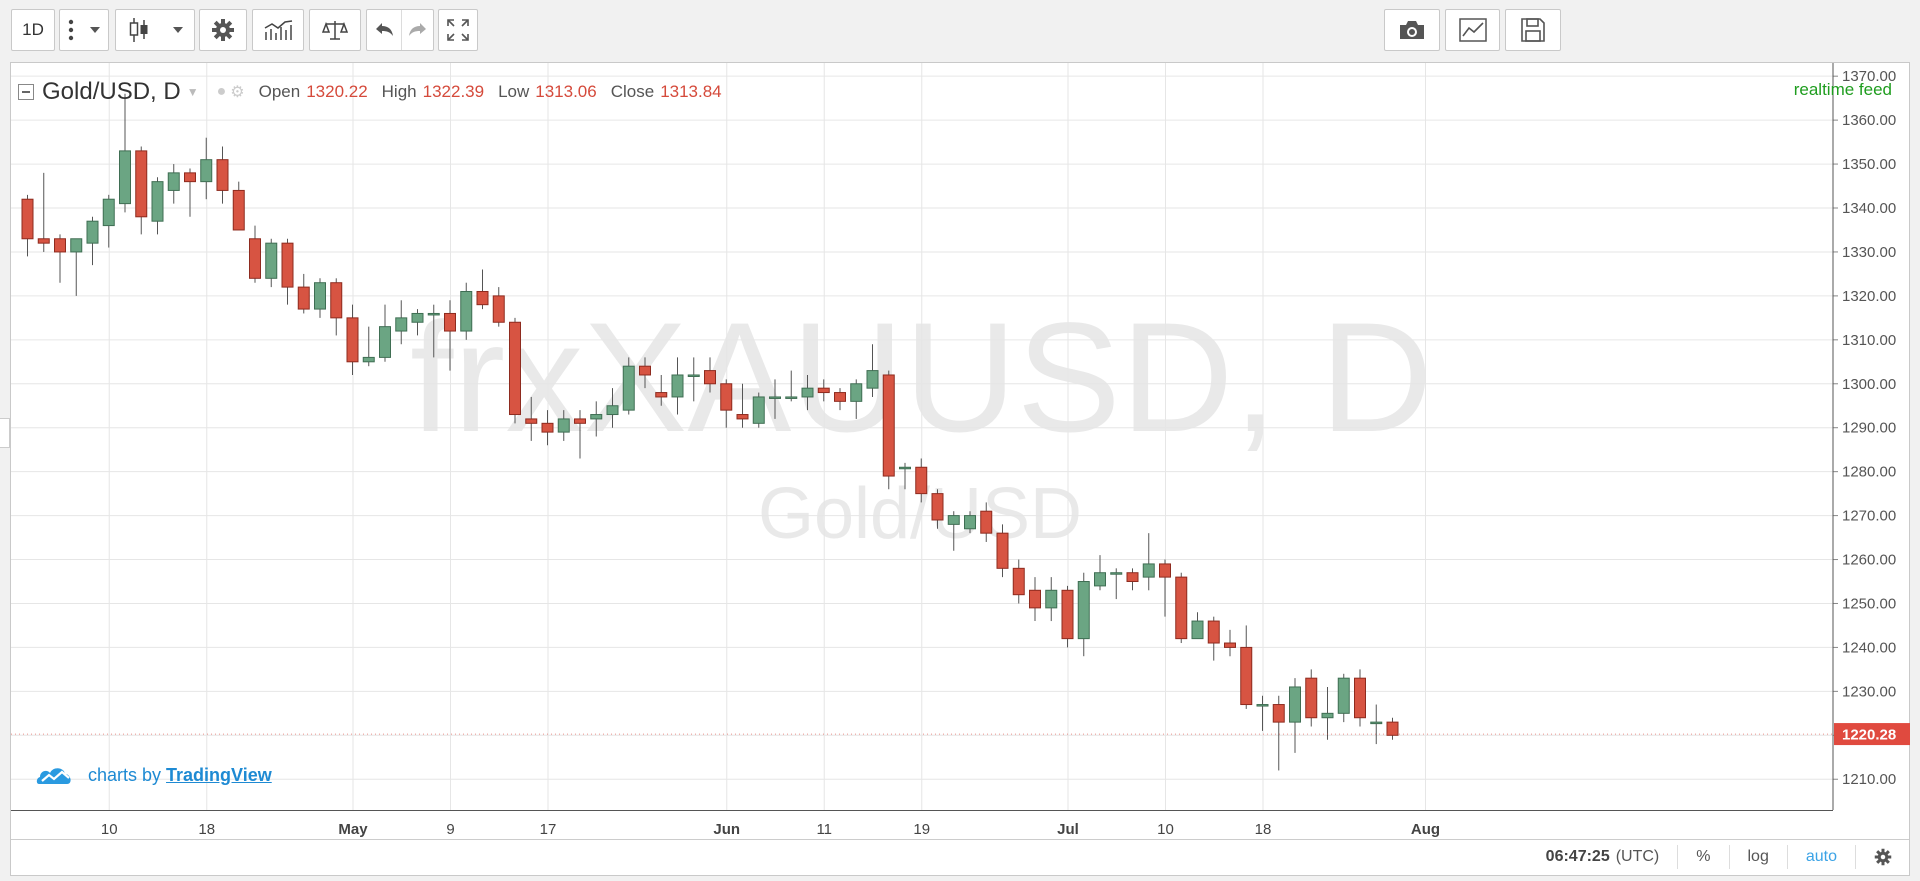  Describe the element at coordinates (1869, 252) in the screenshot. I see `y-tick-label: 1330.00` at that location.